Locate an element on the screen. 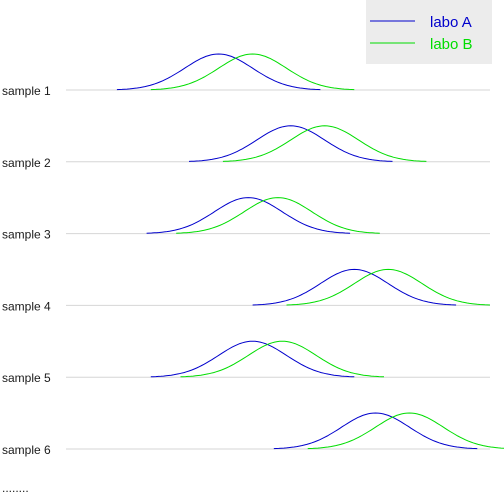  legend-label-labo-a: labo A is located at coordinates (451, 22).